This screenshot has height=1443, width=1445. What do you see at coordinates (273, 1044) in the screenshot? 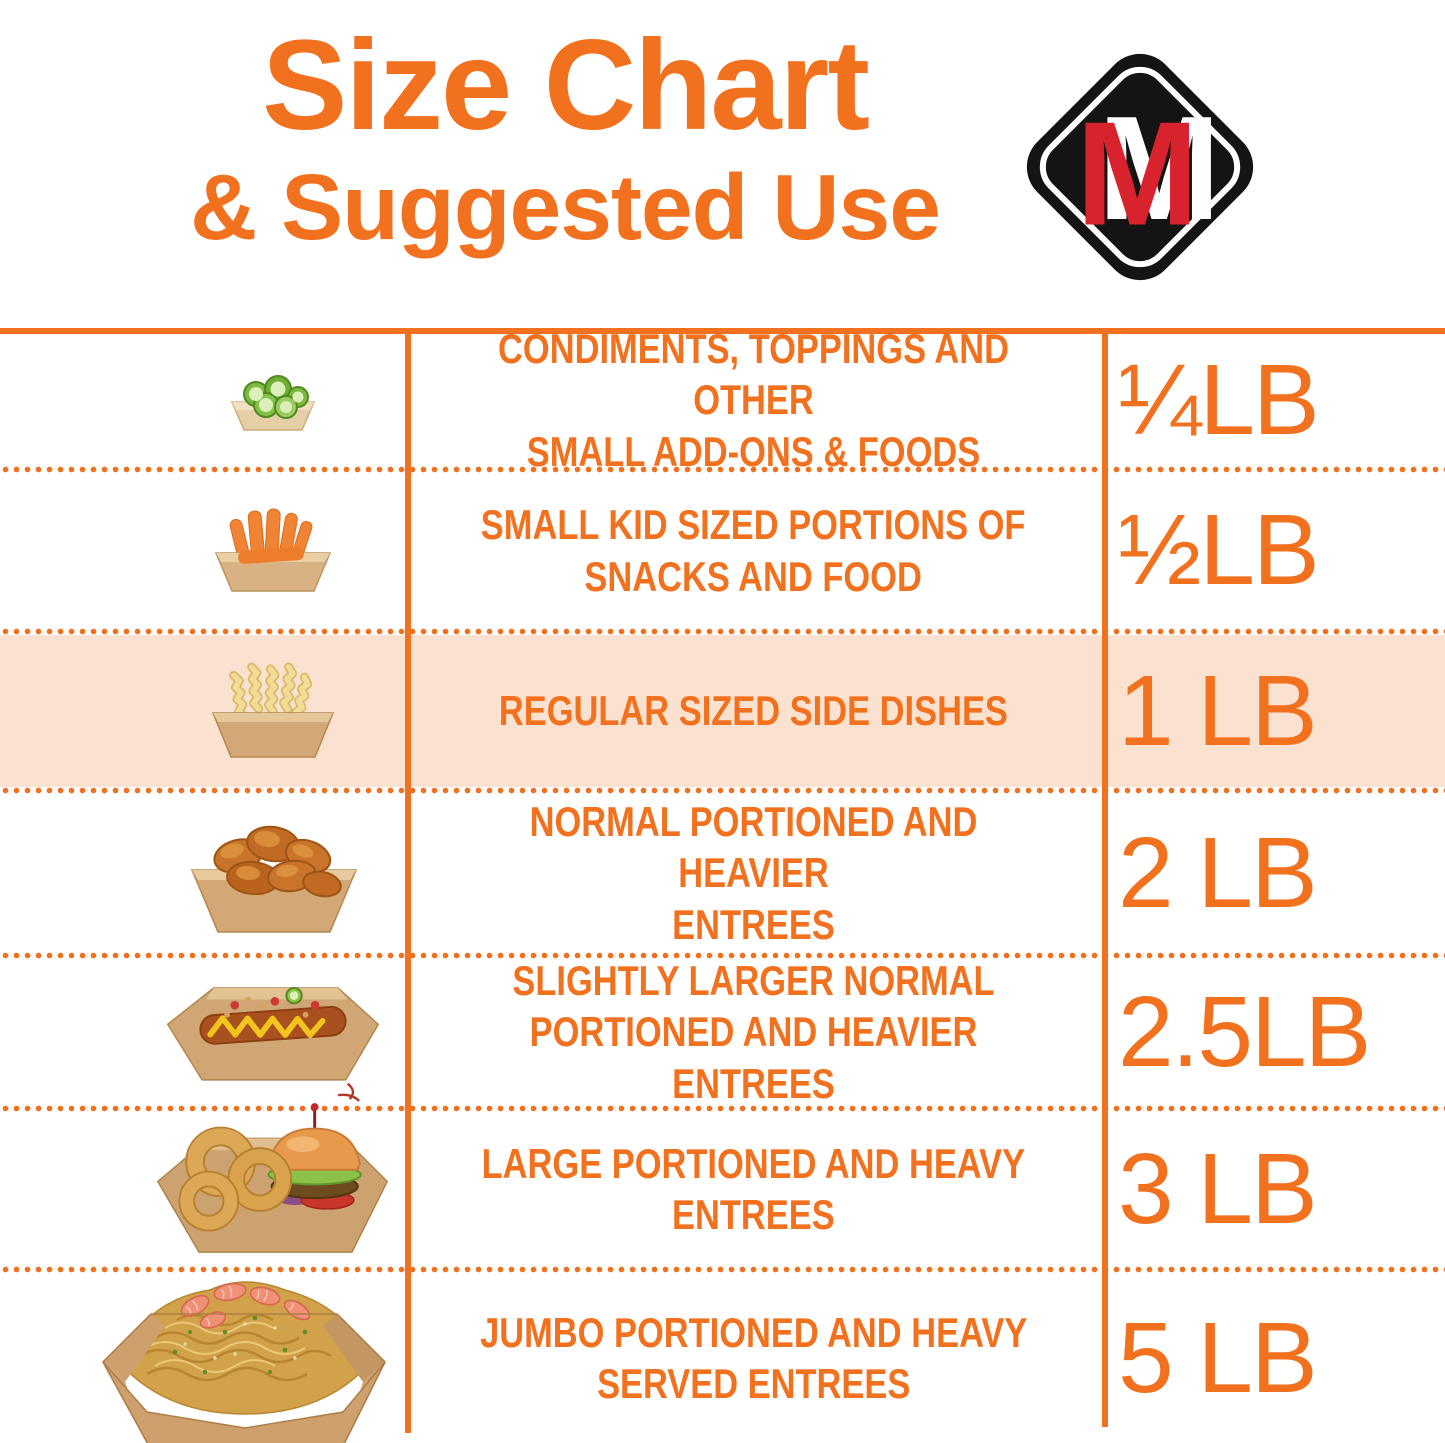
I see `loaded-hot-dog-tray-image` at bounding box center [273, 1044].